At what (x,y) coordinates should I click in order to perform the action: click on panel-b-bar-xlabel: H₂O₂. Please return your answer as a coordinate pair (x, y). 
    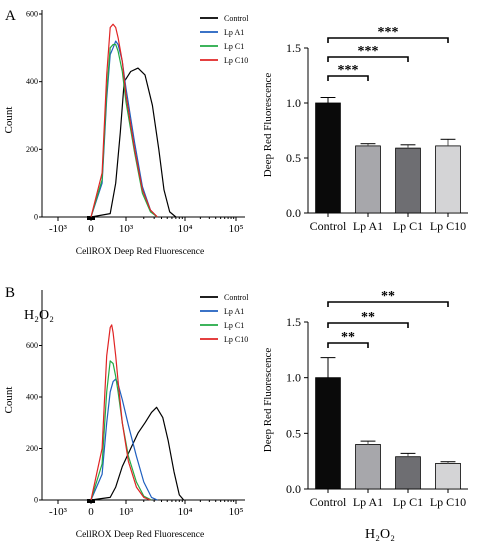
    Looking at the image, I should click on (380, 534).